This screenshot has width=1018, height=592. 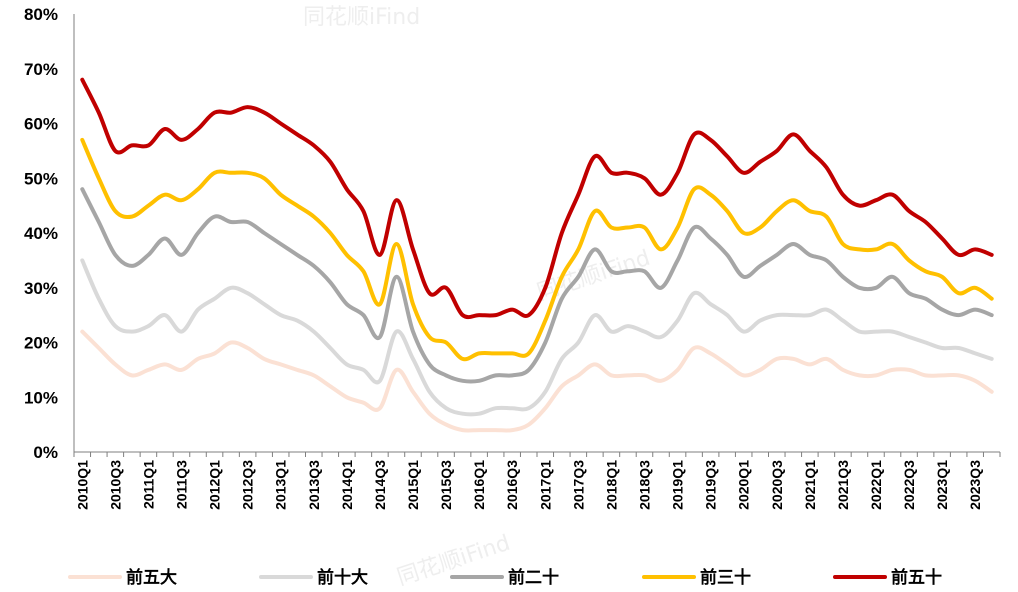 I want to click on x-tick-label: 2019Q3, so click(x=711, y=485).